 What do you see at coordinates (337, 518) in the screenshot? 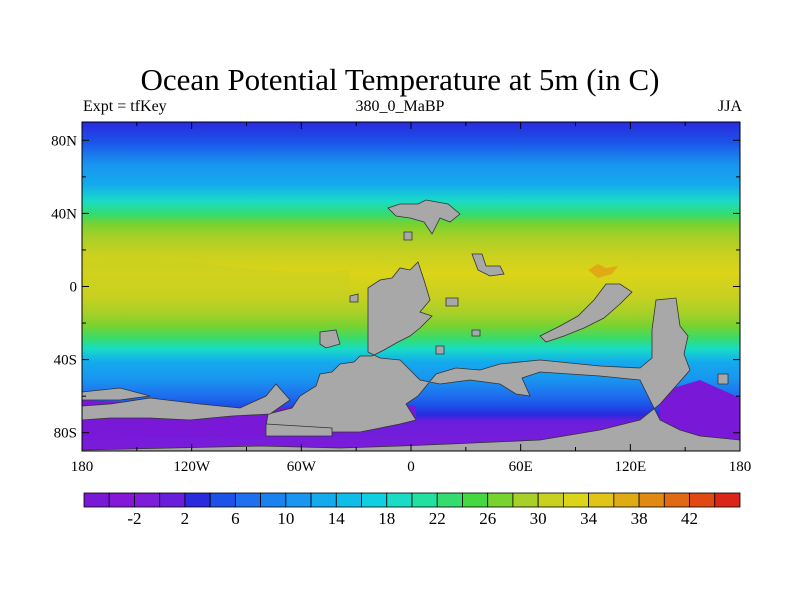
I see `colorbar-label: 14` at bounding box center [337, 518].